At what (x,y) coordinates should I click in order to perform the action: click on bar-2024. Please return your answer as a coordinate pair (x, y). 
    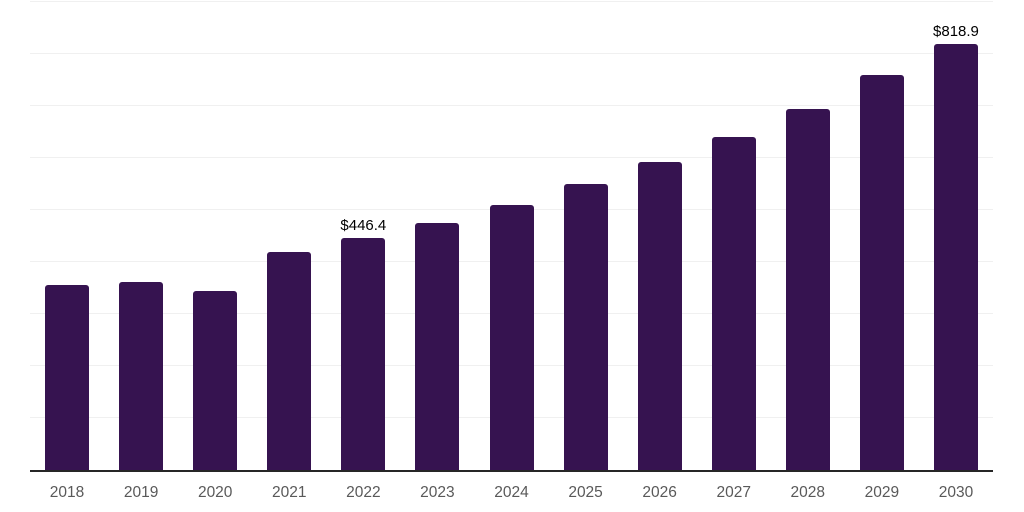
    Looking at the image, I should click on (511, 337).